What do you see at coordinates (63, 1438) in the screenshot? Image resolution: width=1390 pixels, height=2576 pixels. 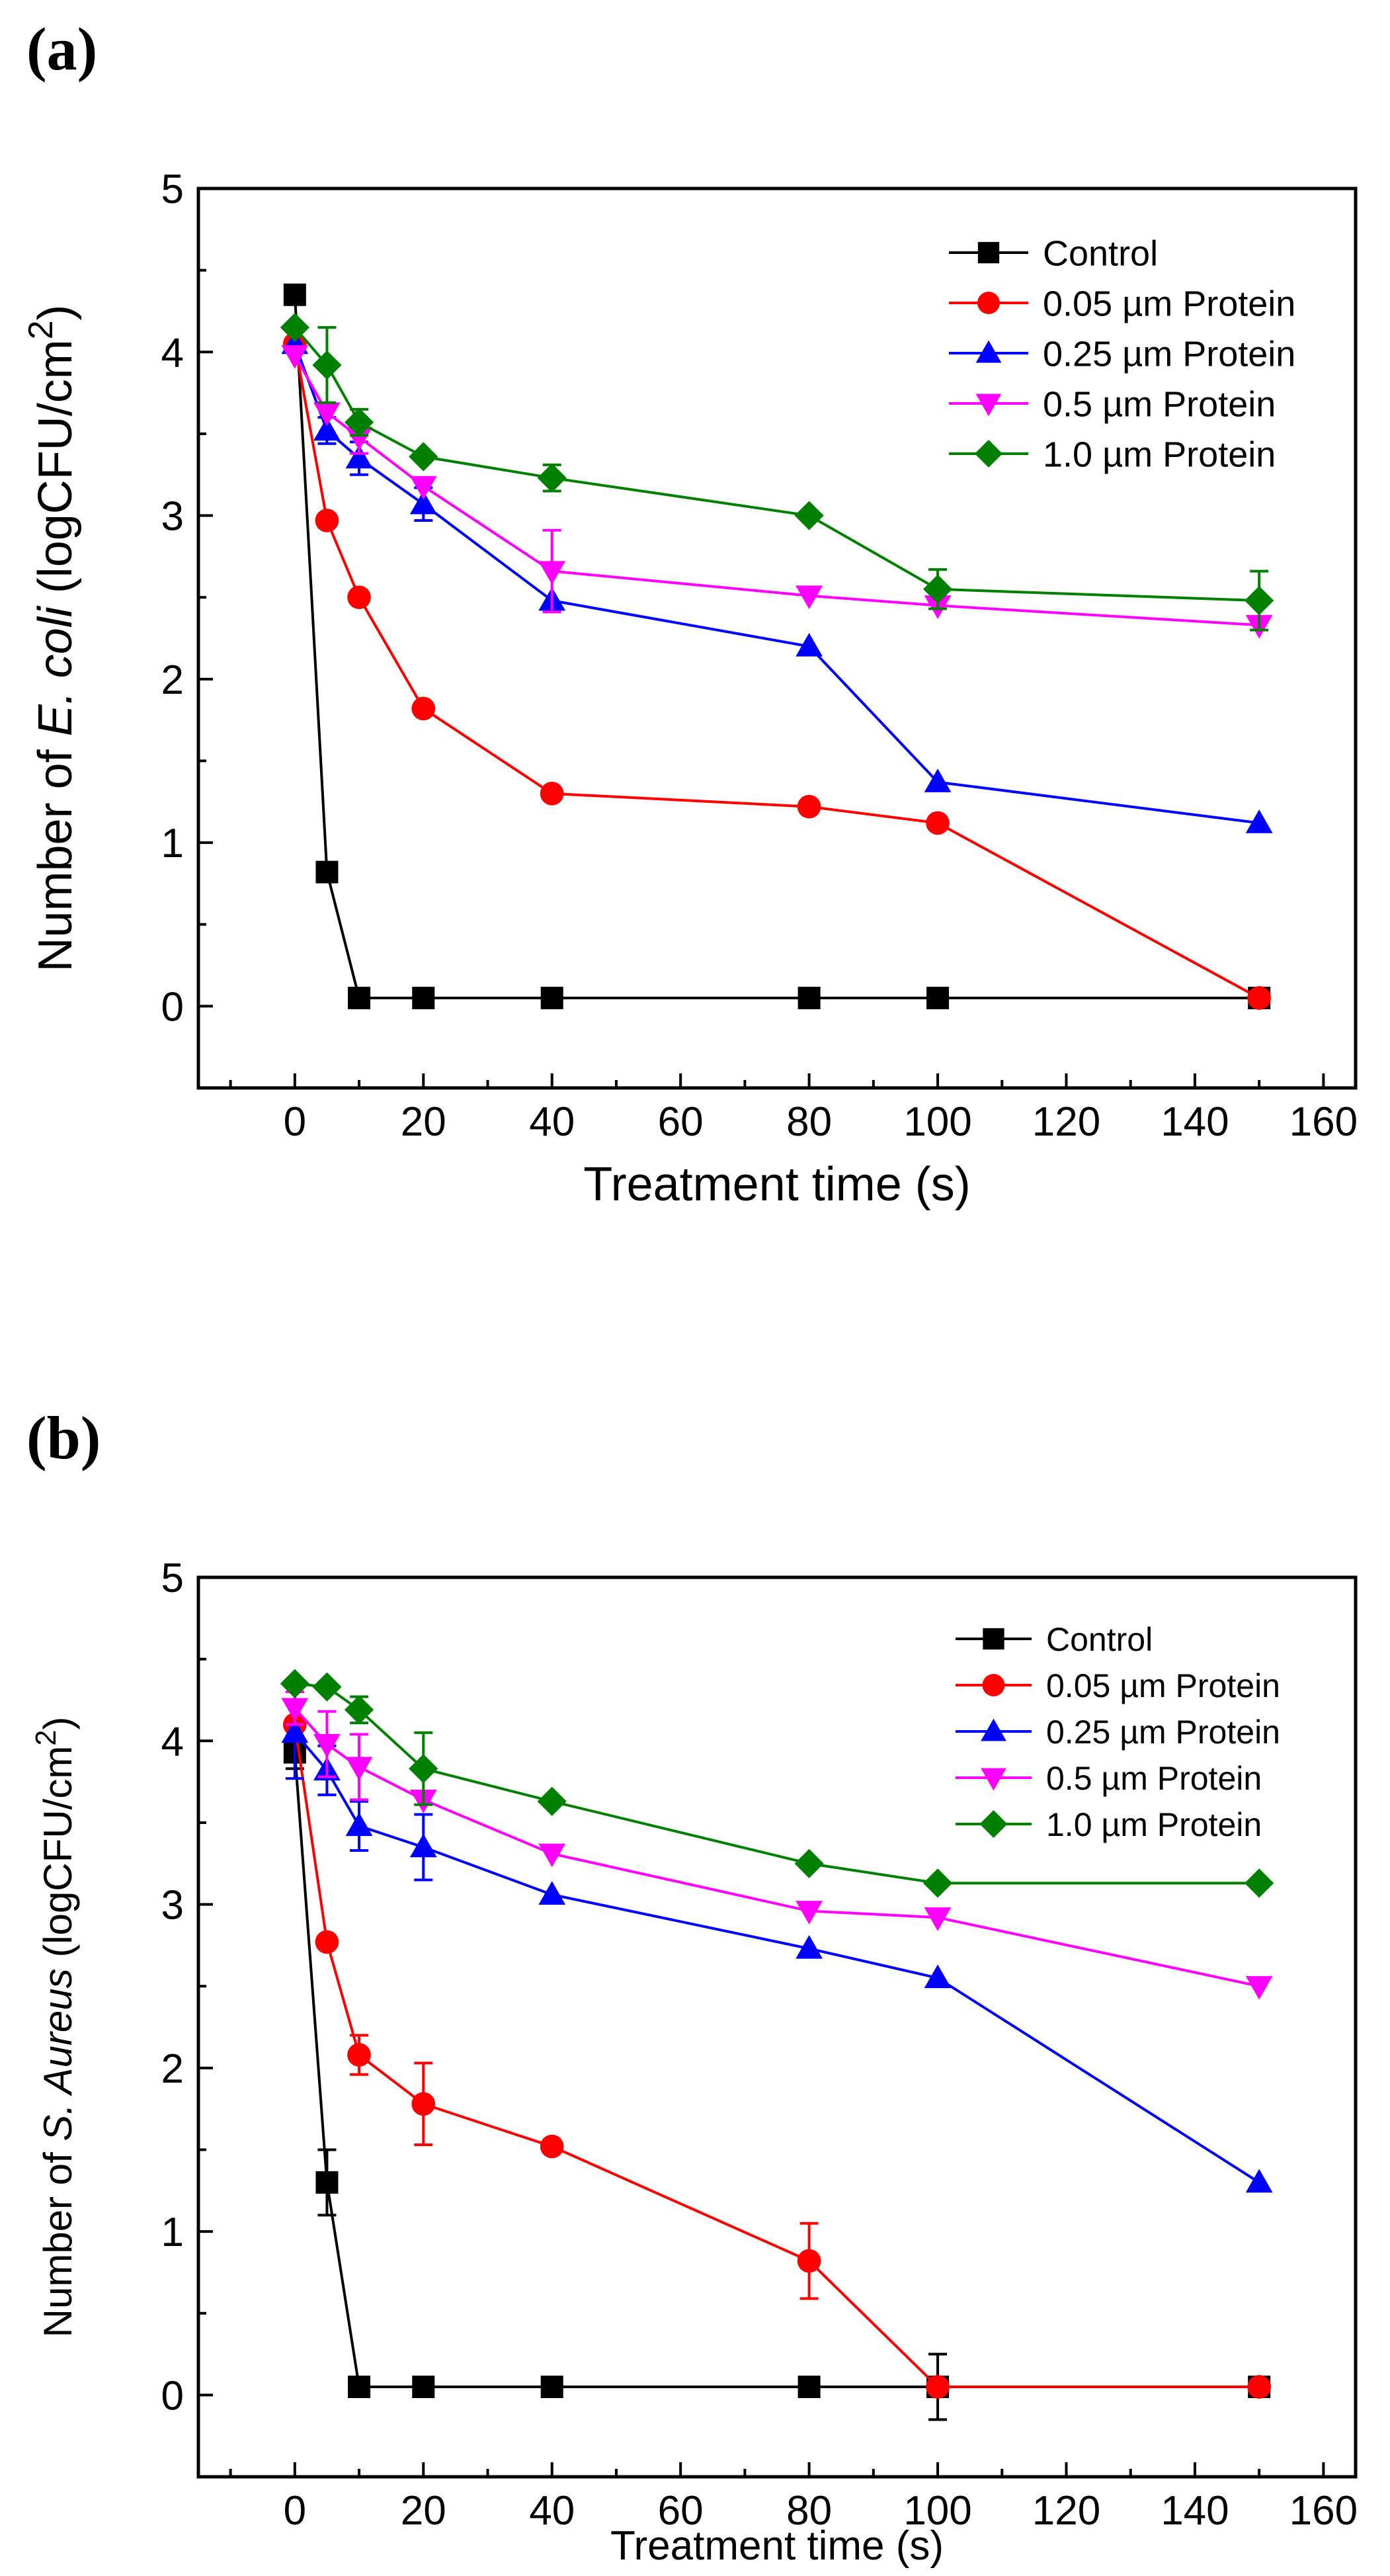 I see `panel-label: (b)` at bounding box center [63, 1438].